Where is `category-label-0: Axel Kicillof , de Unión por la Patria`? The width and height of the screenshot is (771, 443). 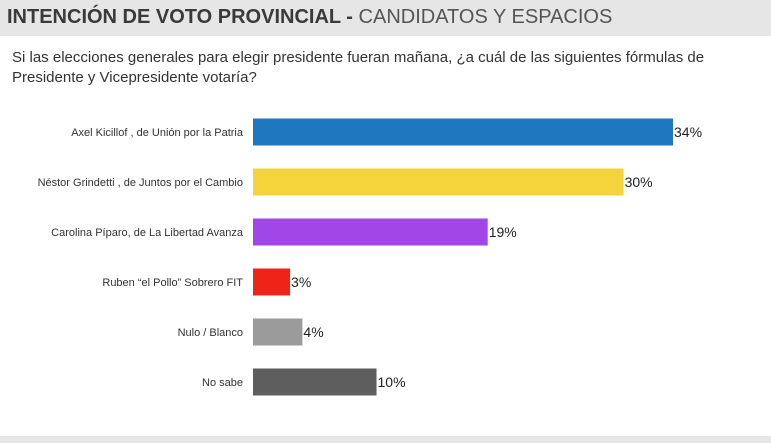 category-label-0: Axel Kicillof , de Unión por la Patria is located at coordinates (157, 133).